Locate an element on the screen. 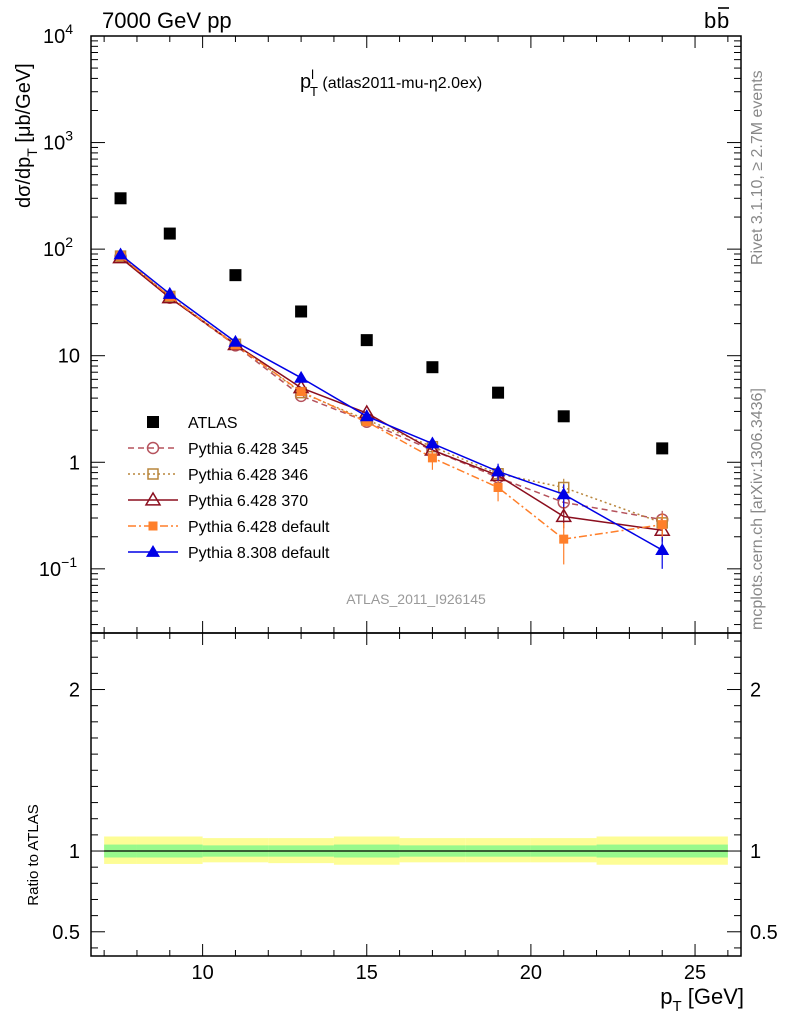 This screenshot has width=786, height=1024. legend-entry-p8: Pythia 8.308 default is located at coordinates (229, 553).